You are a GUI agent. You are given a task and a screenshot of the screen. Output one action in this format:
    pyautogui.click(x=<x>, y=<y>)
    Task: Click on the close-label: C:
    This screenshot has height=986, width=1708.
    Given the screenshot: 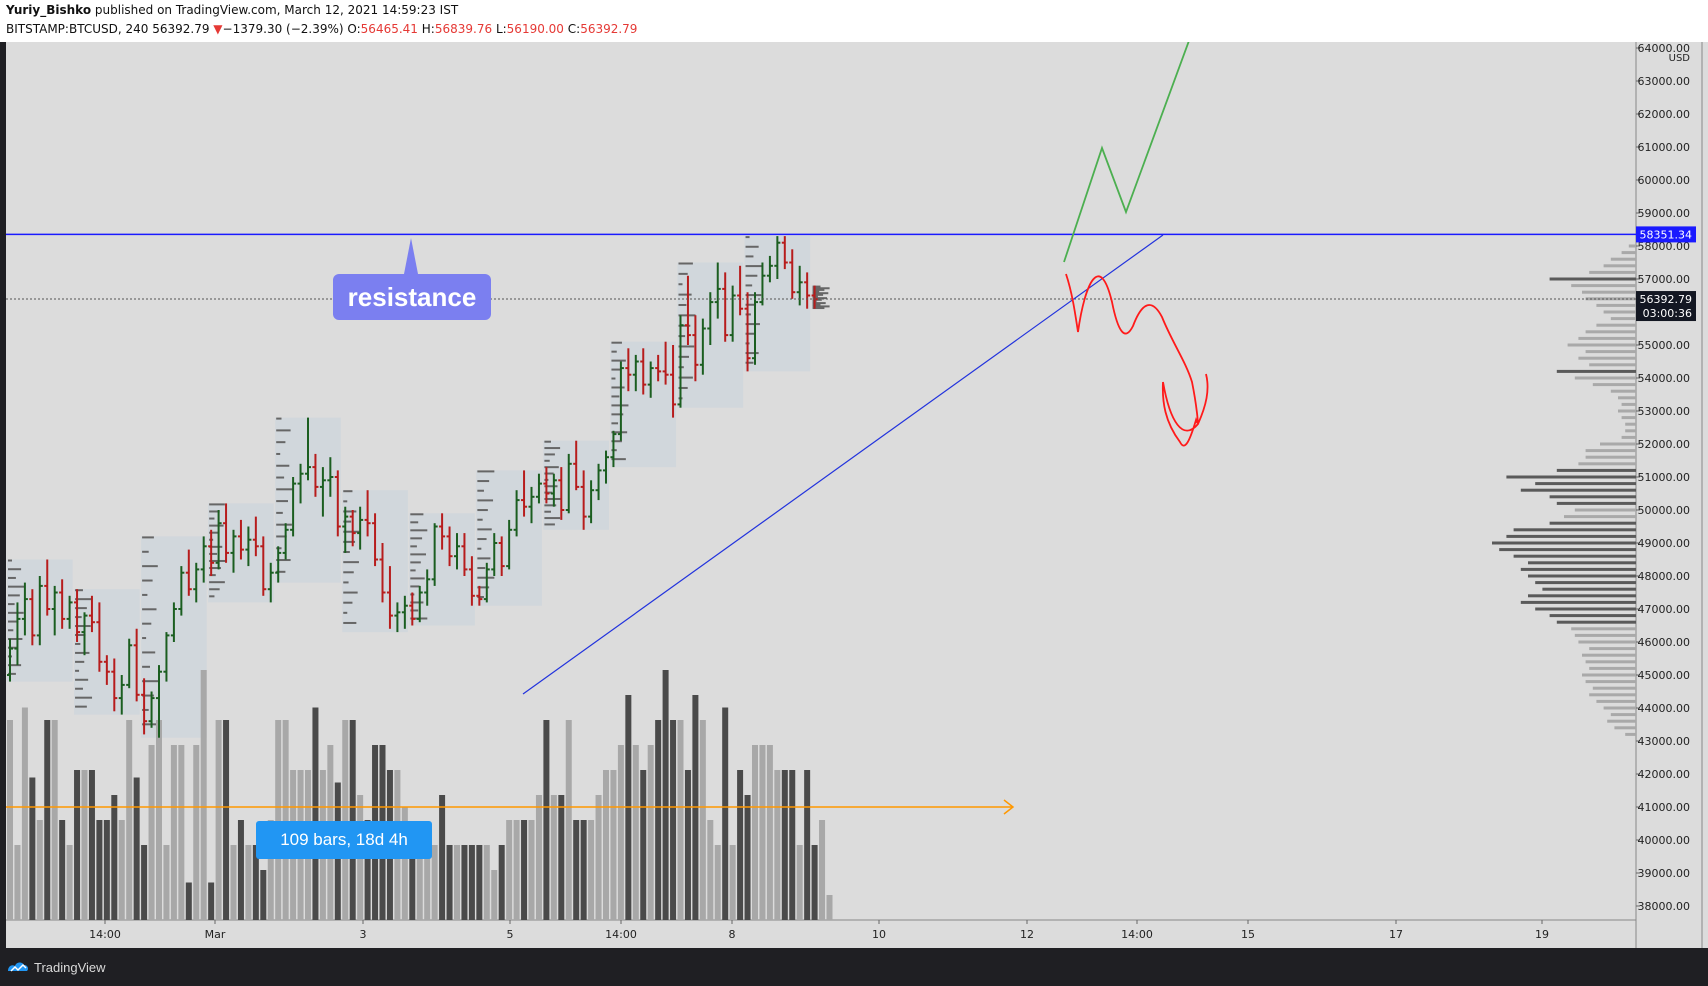 What is the action you would take?
    pyautogui.click(x=574, y=29)
    